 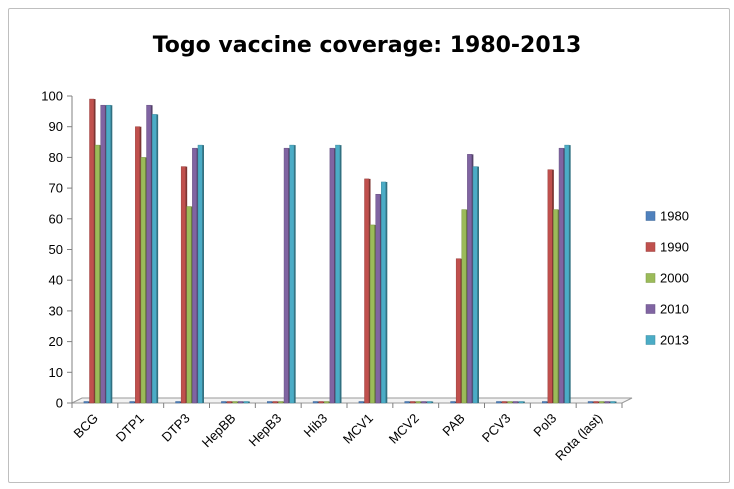 What do you see at coordinates (183, 285) in the screenshot?
I see `bar-1990-dtp3` at bounding box center [183, 285].